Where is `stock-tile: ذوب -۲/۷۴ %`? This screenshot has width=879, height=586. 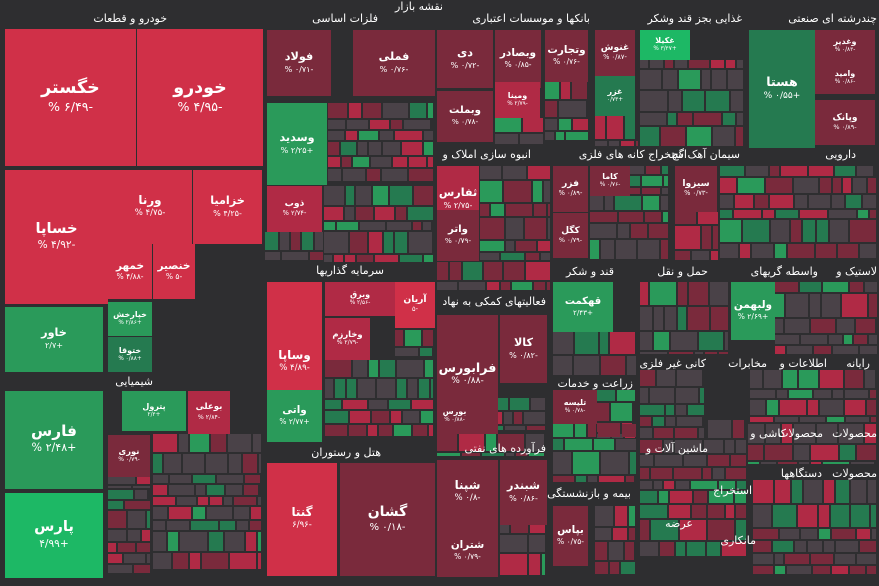 stock-tile: ذوب -۲/۷۴ % is located at coordinates (294, 209).